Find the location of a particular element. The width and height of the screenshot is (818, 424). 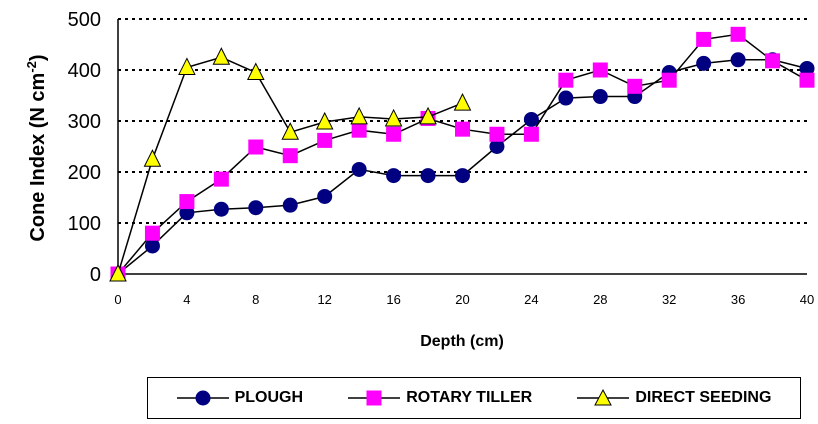

x-tick-labels: 0 4 8 12 16 20 24 28 32 36 40 is located at coordinates (464, 299).